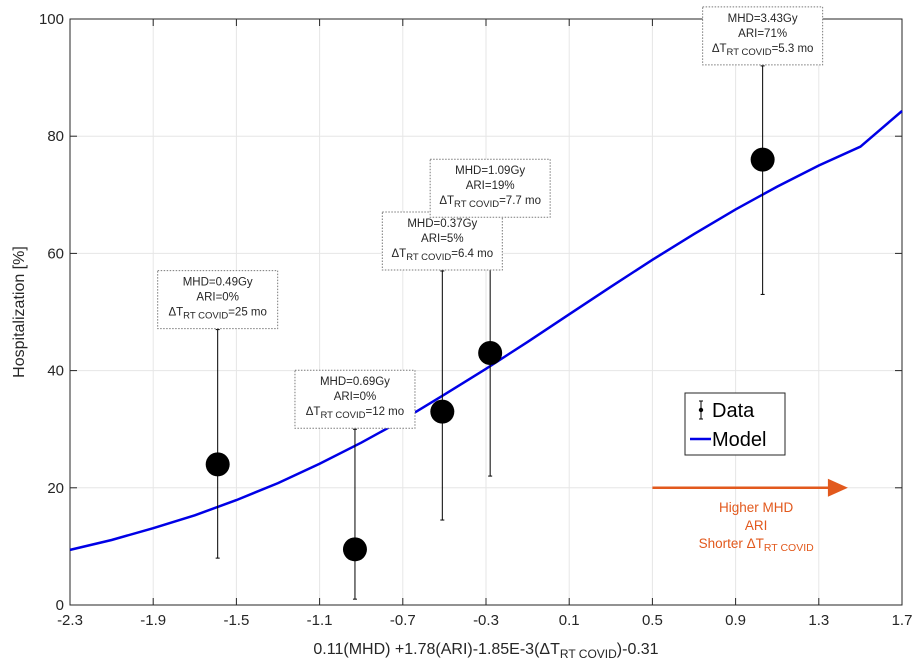 The image size is (917, 664). I want to click on x-tick-label: 1.3, so click(818, 620).